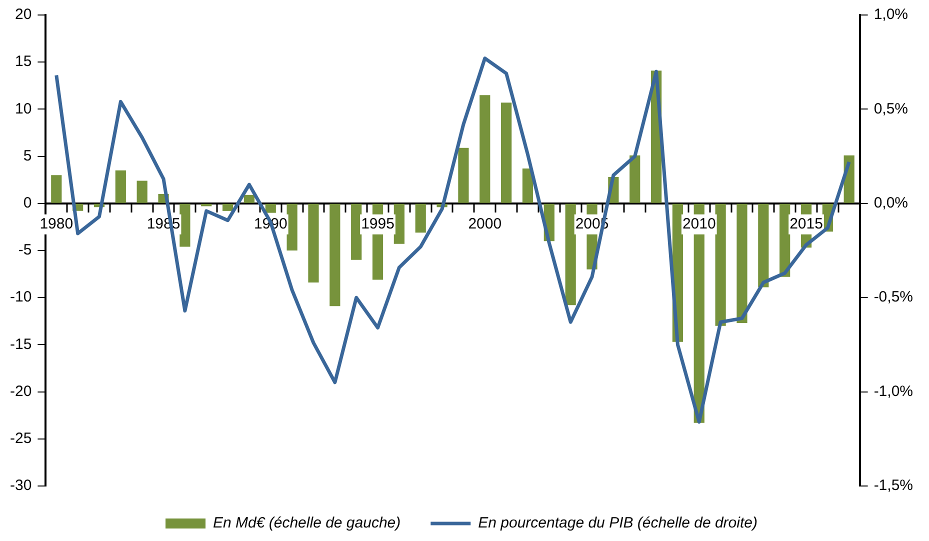 Image resolution: width=929 pixels, height=541 pixels. I want to click on y2-tick-label: 0,0%, so click(891, 203).